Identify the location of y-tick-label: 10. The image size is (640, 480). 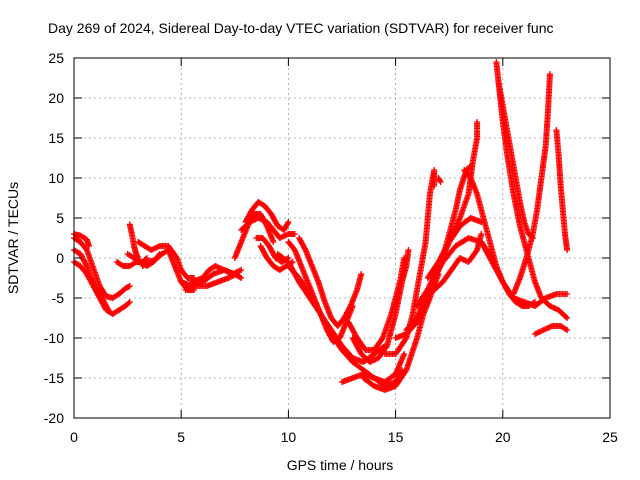
(56, 178).